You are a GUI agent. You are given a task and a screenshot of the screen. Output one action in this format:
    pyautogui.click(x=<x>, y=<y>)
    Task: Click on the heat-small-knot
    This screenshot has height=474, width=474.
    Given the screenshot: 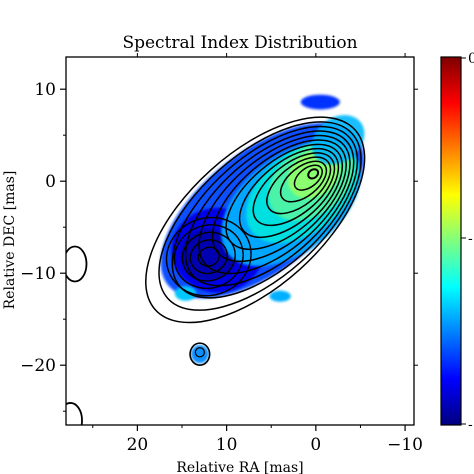 What is the action you would take?
    pyautogui.click(x=199, y=354)
    